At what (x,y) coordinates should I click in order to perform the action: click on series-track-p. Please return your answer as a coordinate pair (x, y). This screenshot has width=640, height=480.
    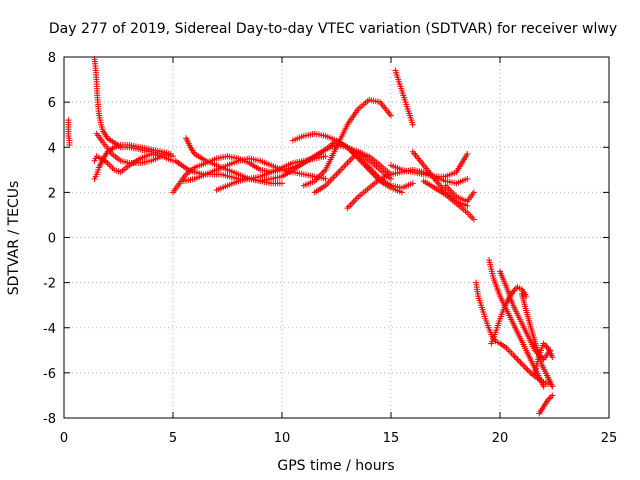
    Looking at the image, I should click on (404, 97).